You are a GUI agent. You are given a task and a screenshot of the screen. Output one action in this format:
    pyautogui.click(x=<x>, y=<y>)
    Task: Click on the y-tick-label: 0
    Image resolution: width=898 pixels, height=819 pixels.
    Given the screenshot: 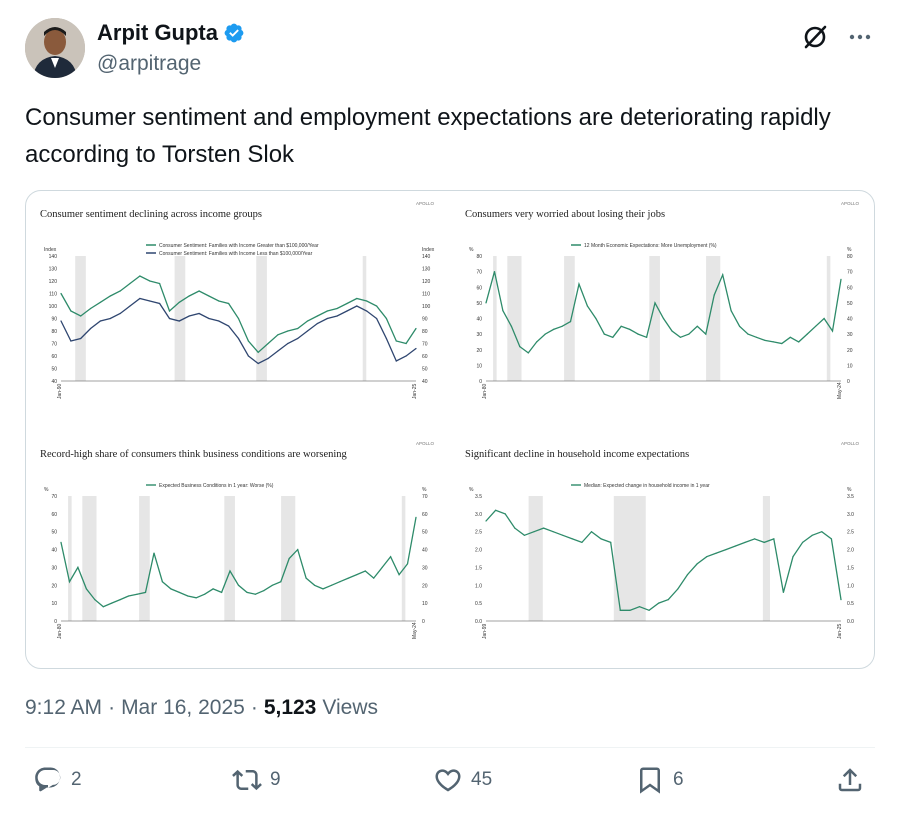 What is the action you would take?
    pyautogui.click(x=423, y=622)
    